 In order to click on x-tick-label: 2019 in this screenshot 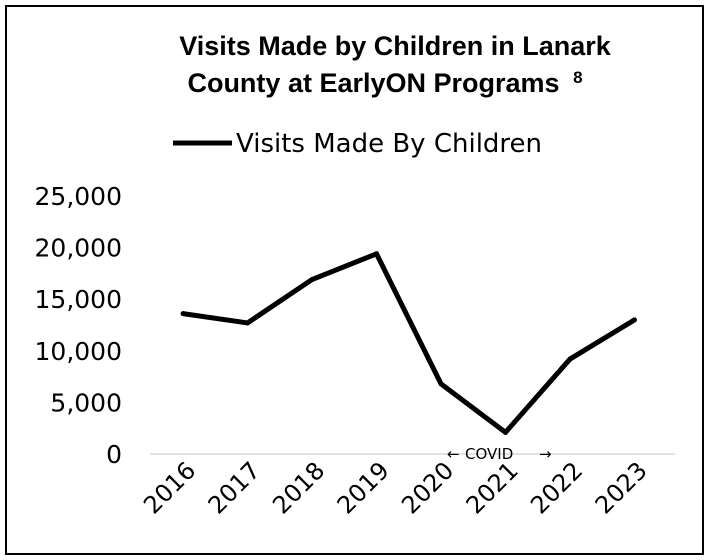, I will do `click(363, 487)`.